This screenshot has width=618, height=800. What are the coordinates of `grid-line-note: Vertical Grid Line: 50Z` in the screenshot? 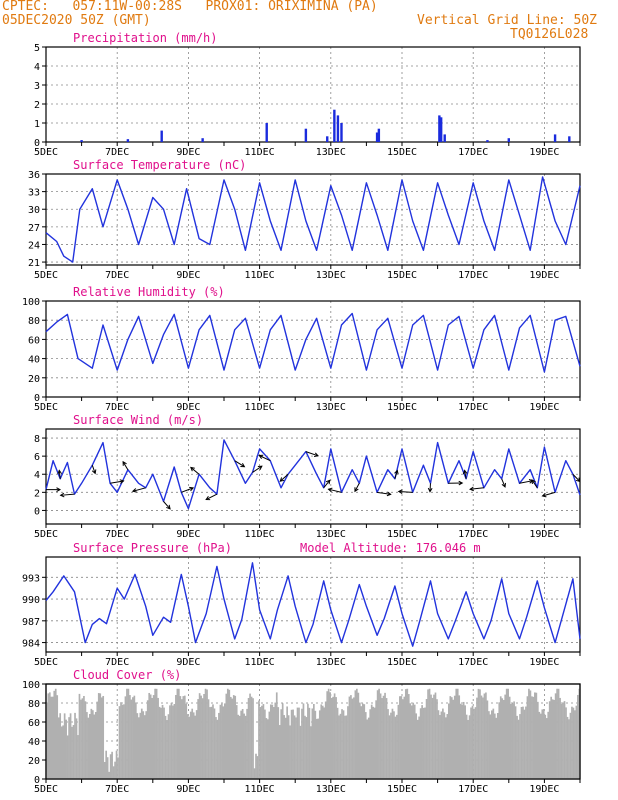 It's located at (507, 20).